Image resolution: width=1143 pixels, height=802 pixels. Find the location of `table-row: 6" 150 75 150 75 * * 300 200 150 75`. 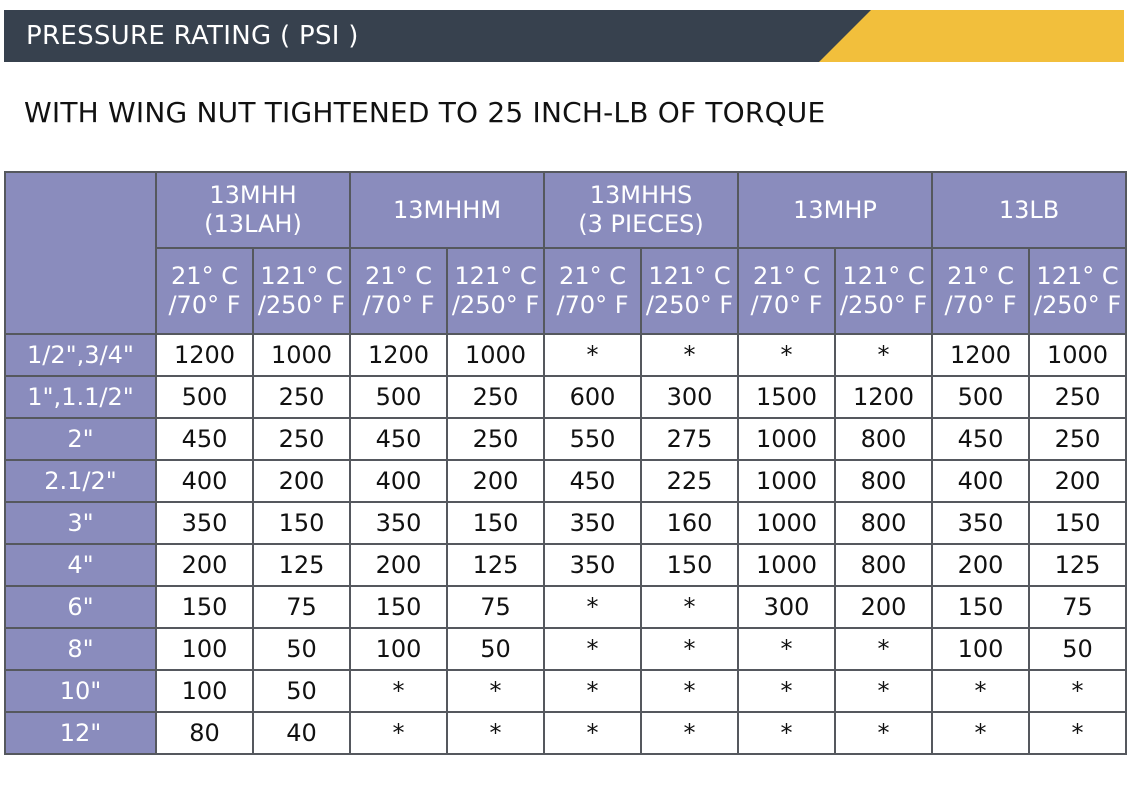

table-row: 6" 150 75 150 75 * * 300 200 150 75 is located at coordinates (566, 607).